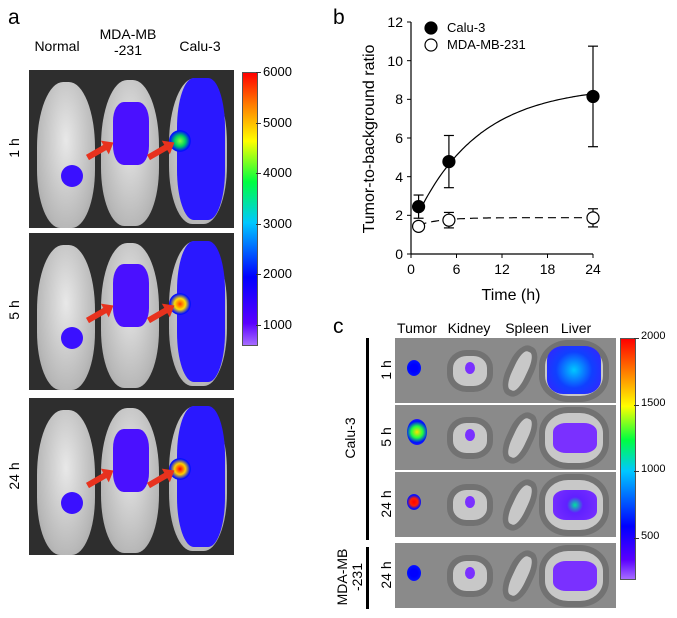 Image resolution: width=677 pixels, height=618 pixels. Describe the element at coordinates (650, 536) in the screenshot. I see `colorbar-c-tick-label: 500` at that location.